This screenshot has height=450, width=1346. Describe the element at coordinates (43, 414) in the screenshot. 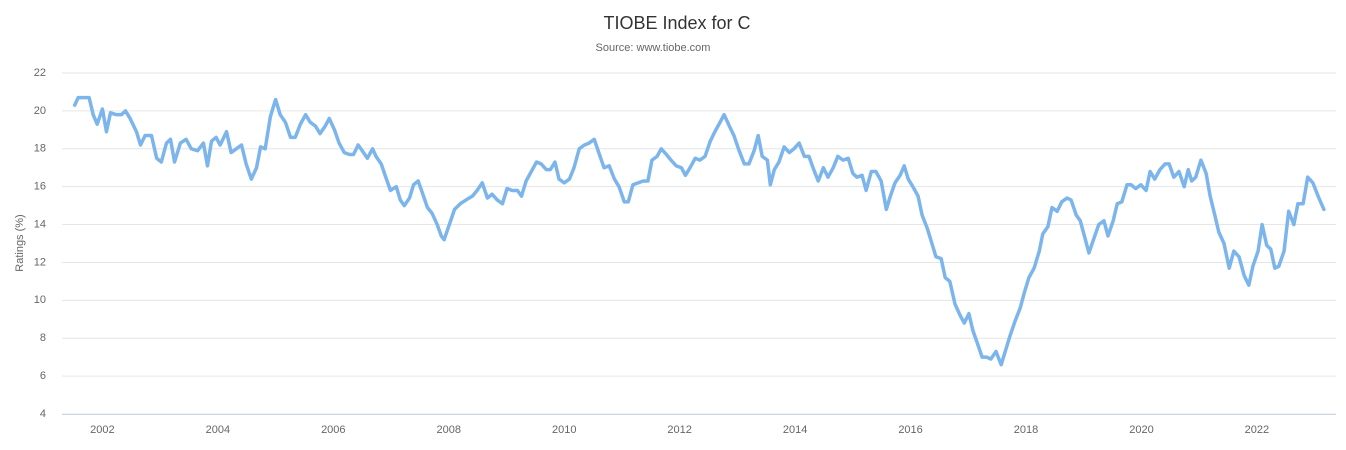

I see `y-tick-label: 4` at that location.